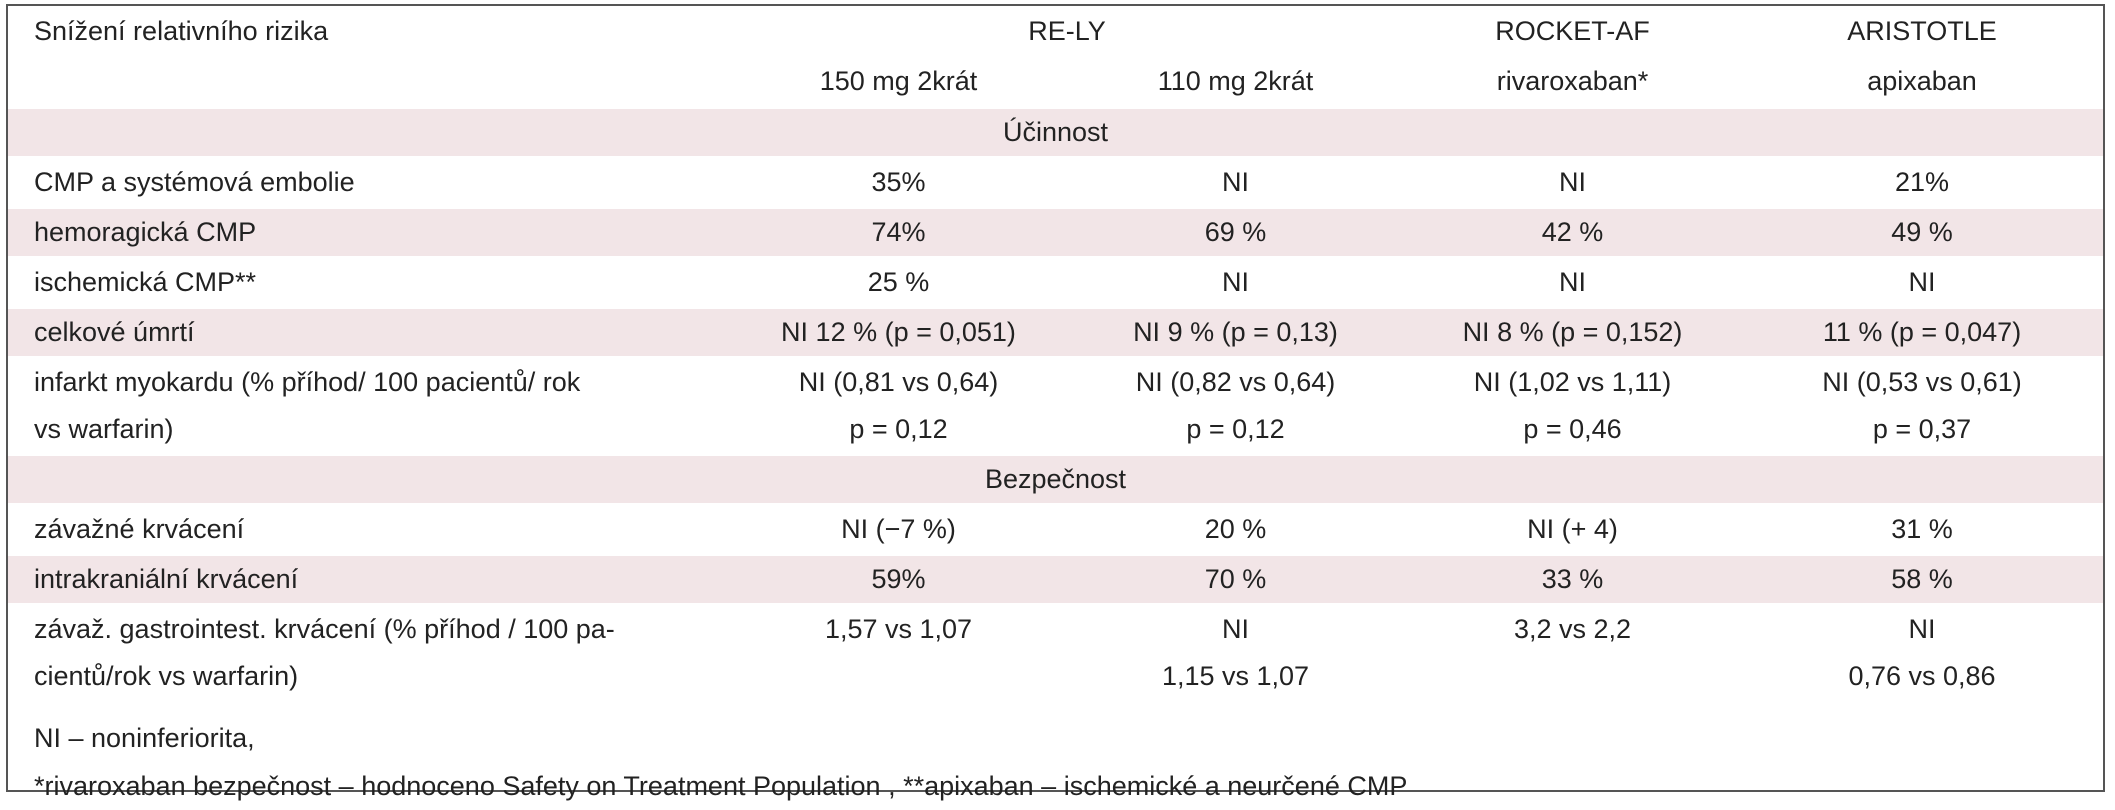 Image resolution: width=2115 pixels, height=810 pixels. What do you see at coordinates (1922, 579) in the screenshot?
I see `value-cell: 58 %` at bounding box center [1922, 579].